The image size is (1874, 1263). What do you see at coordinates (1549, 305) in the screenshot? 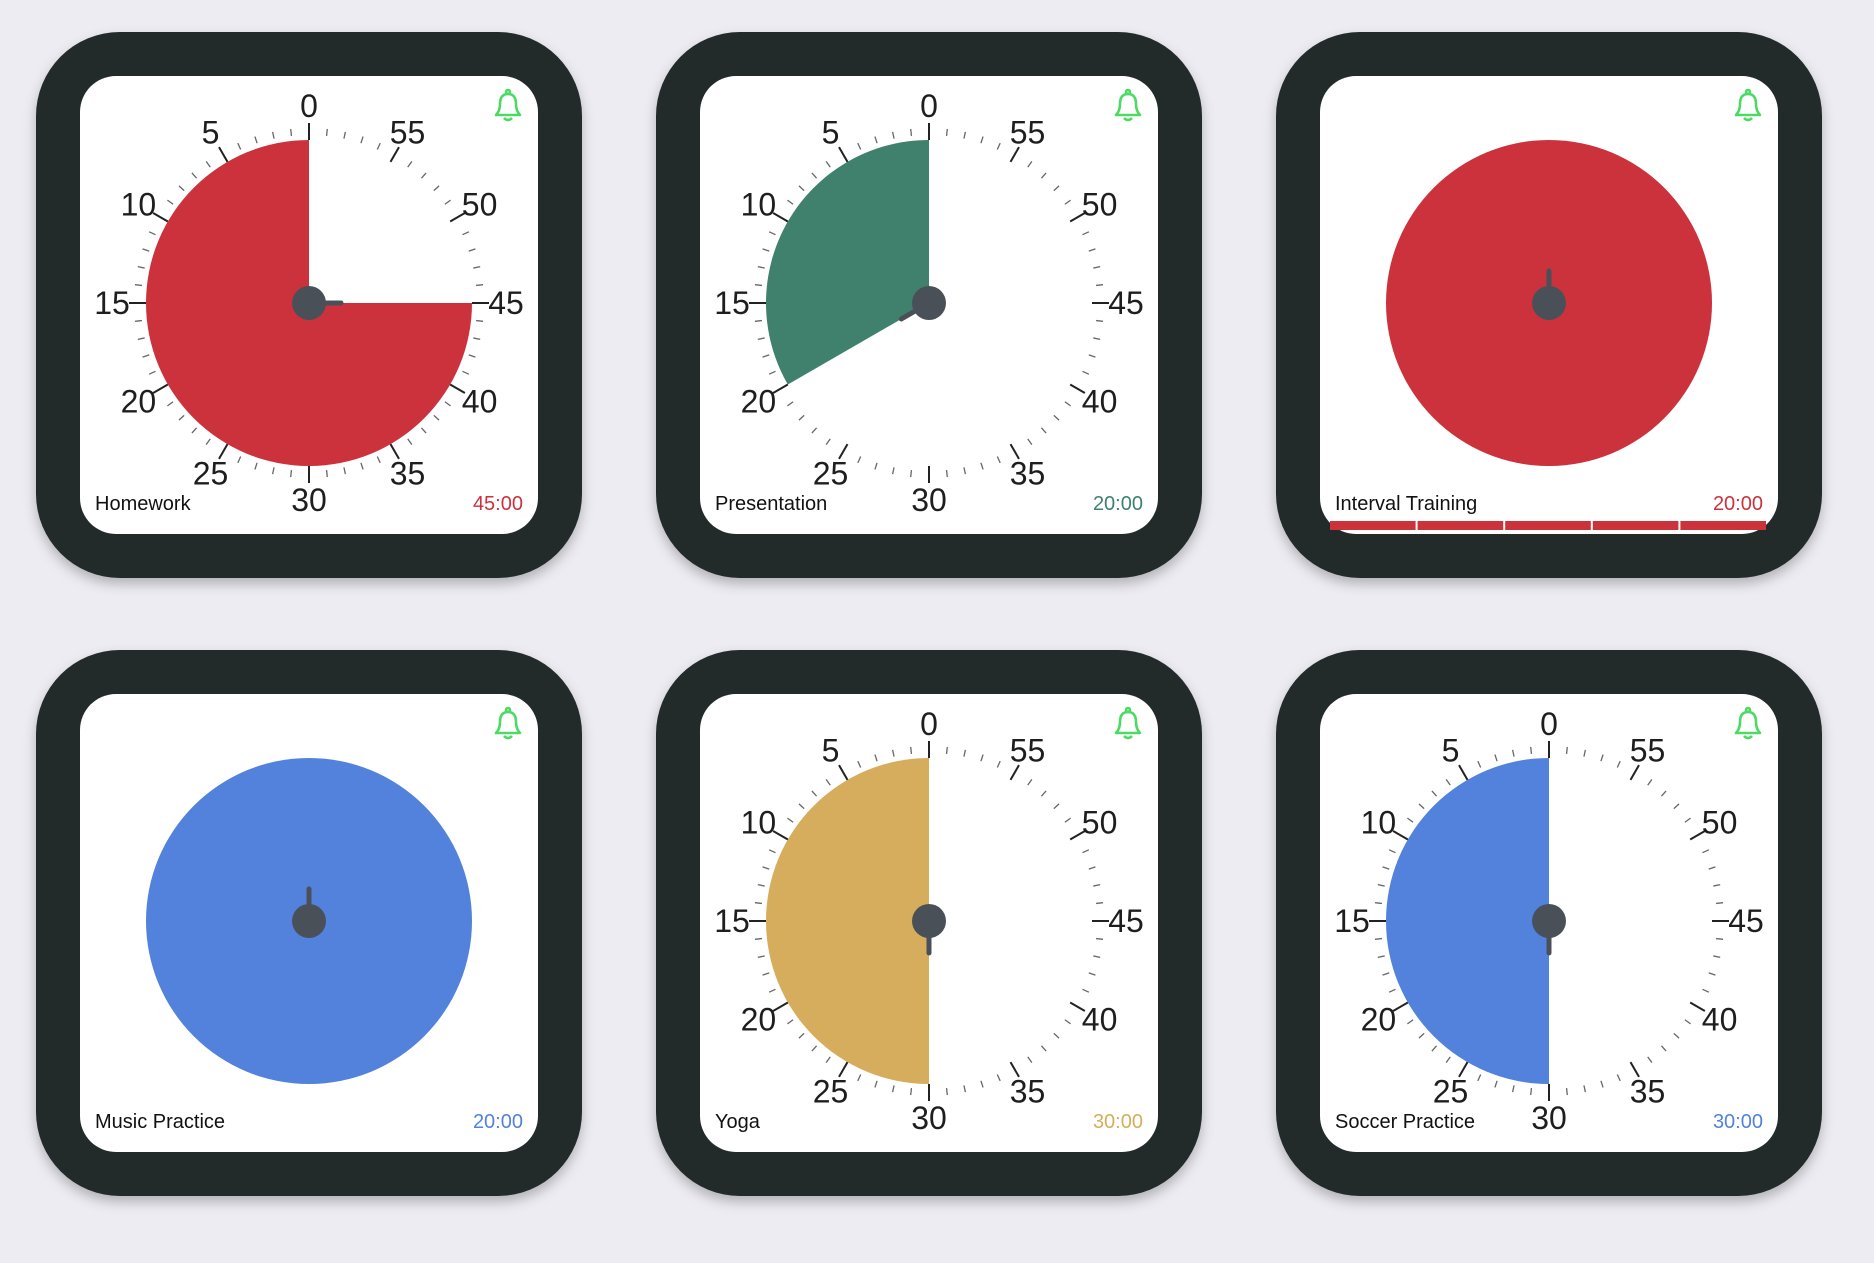
I see `timer-card: Interval Training 20:00` at bounding box center [1549, 305].